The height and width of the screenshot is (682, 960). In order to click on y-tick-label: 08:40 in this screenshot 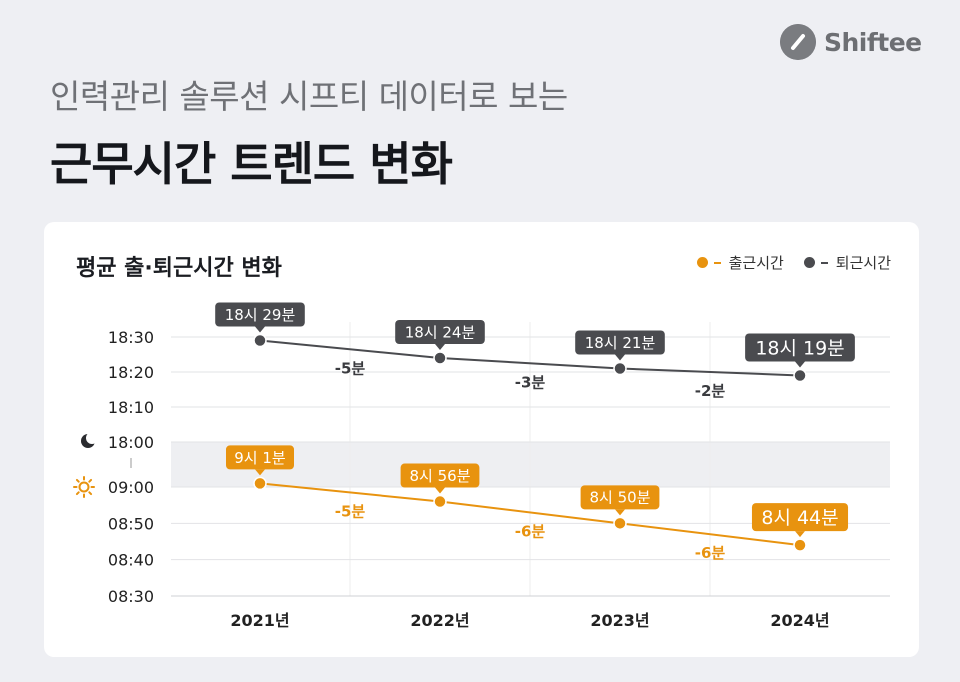, I will do `click(131, 560)`.